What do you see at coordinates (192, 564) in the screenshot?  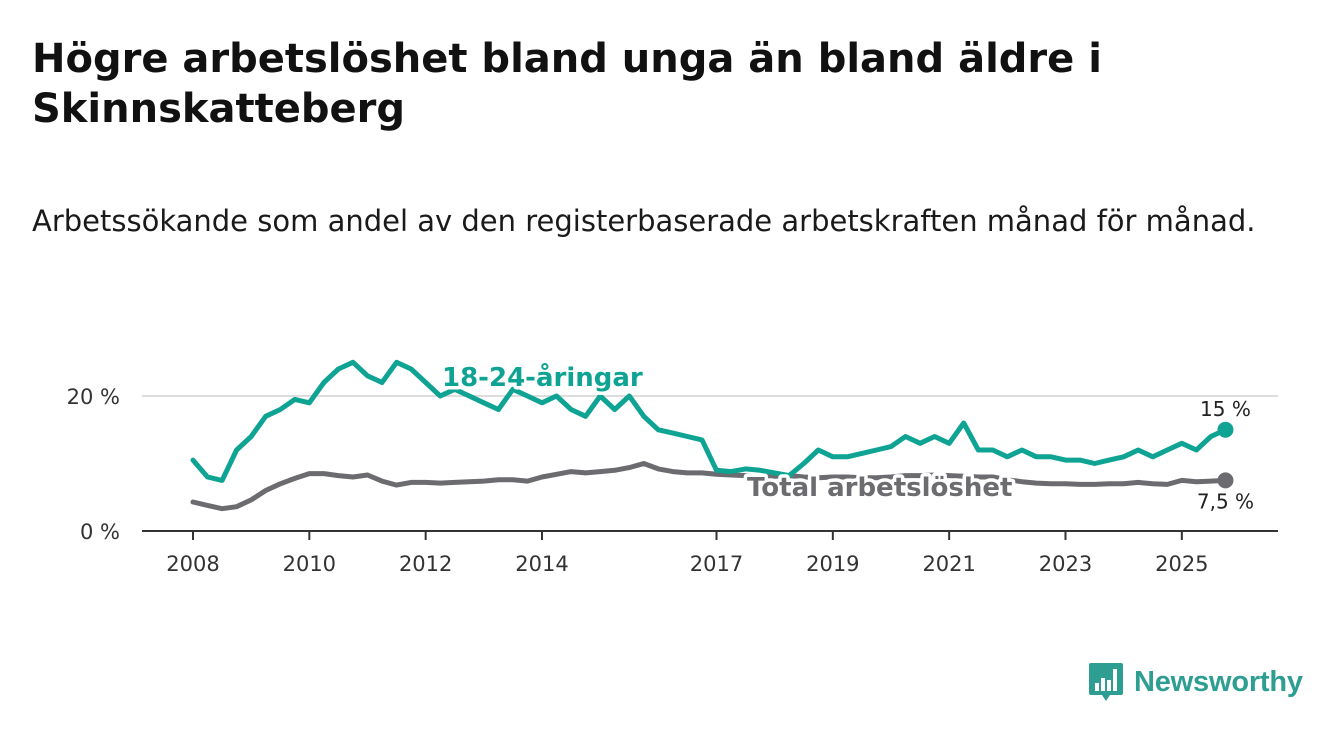 I see `x-tick-label: 2008` at bounding box center [192, 564].